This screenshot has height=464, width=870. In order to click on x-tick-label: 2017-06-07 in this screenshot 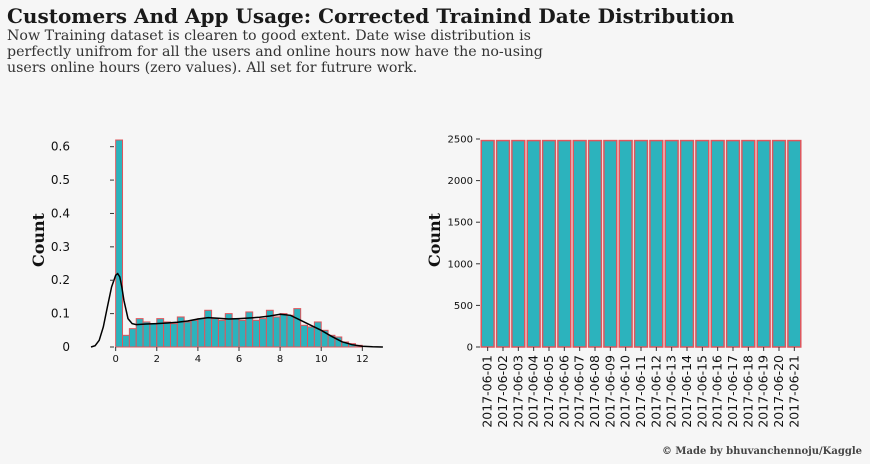, I will do `click(579, 391)`.